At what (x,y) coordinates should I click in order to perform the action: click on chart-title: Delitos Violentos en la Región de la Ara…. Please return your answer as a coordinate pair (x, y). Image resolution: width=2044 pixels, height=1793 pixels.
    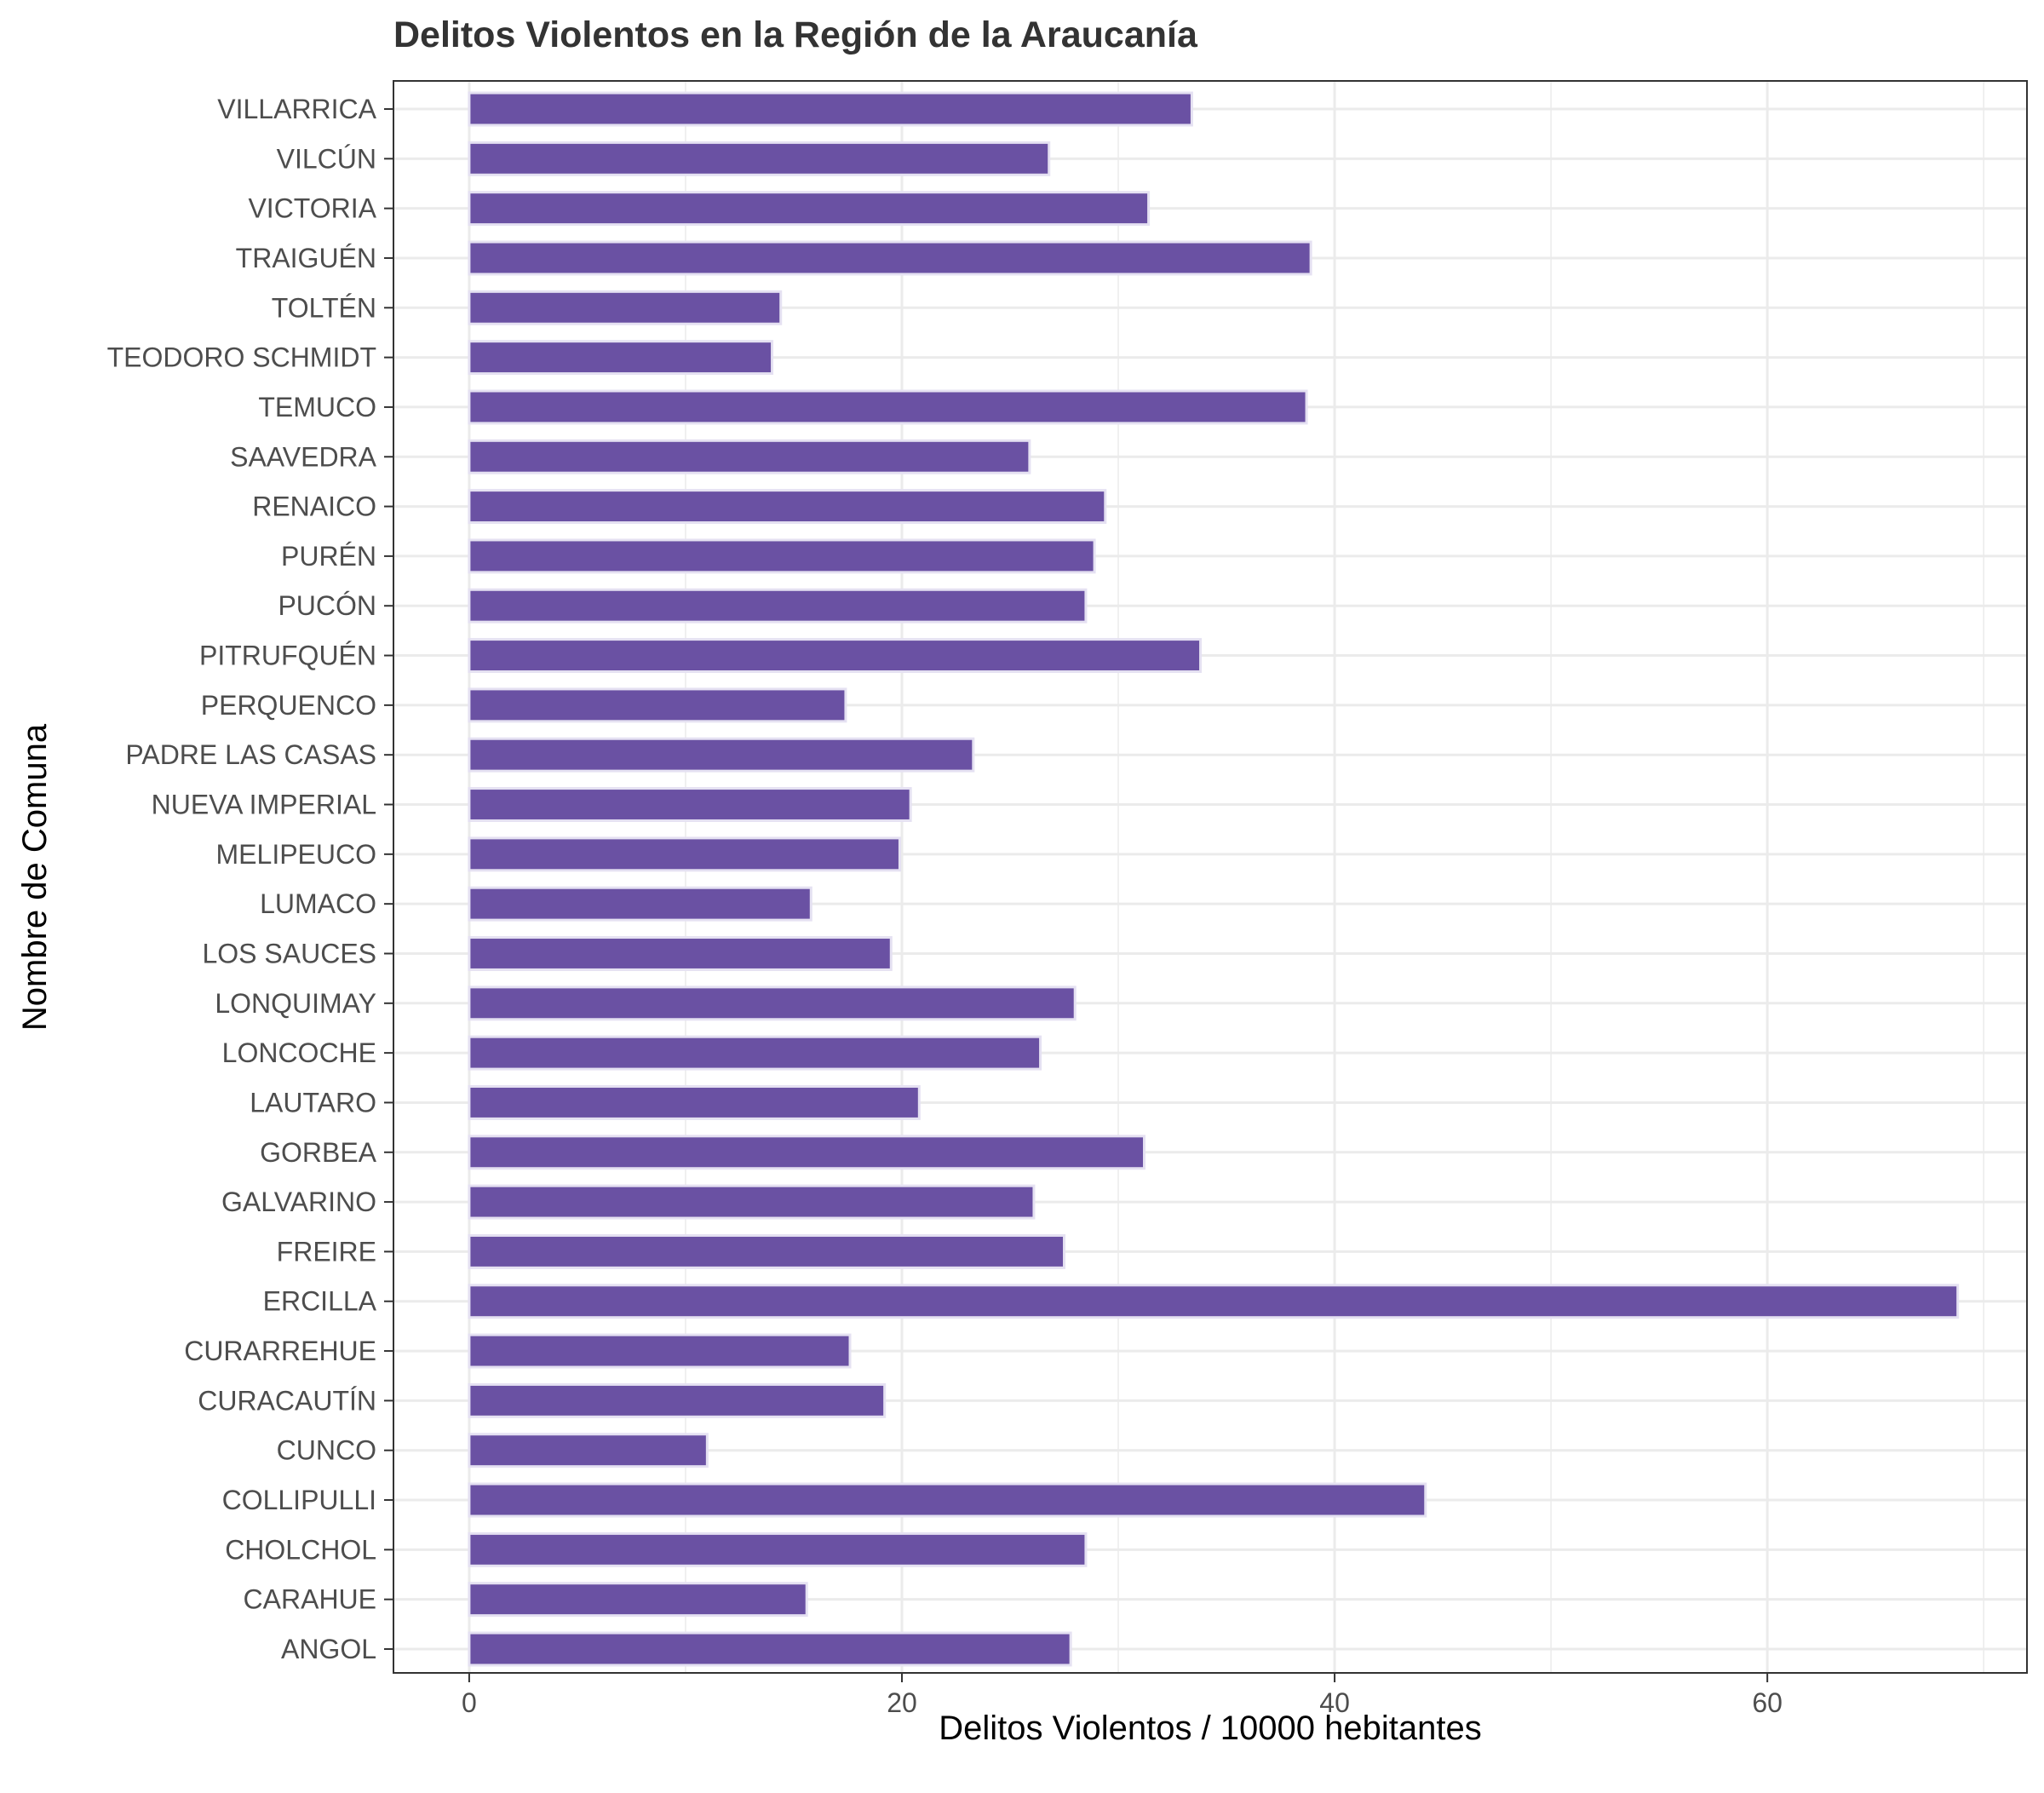
    Looking at the image, I should click on (795, 35).